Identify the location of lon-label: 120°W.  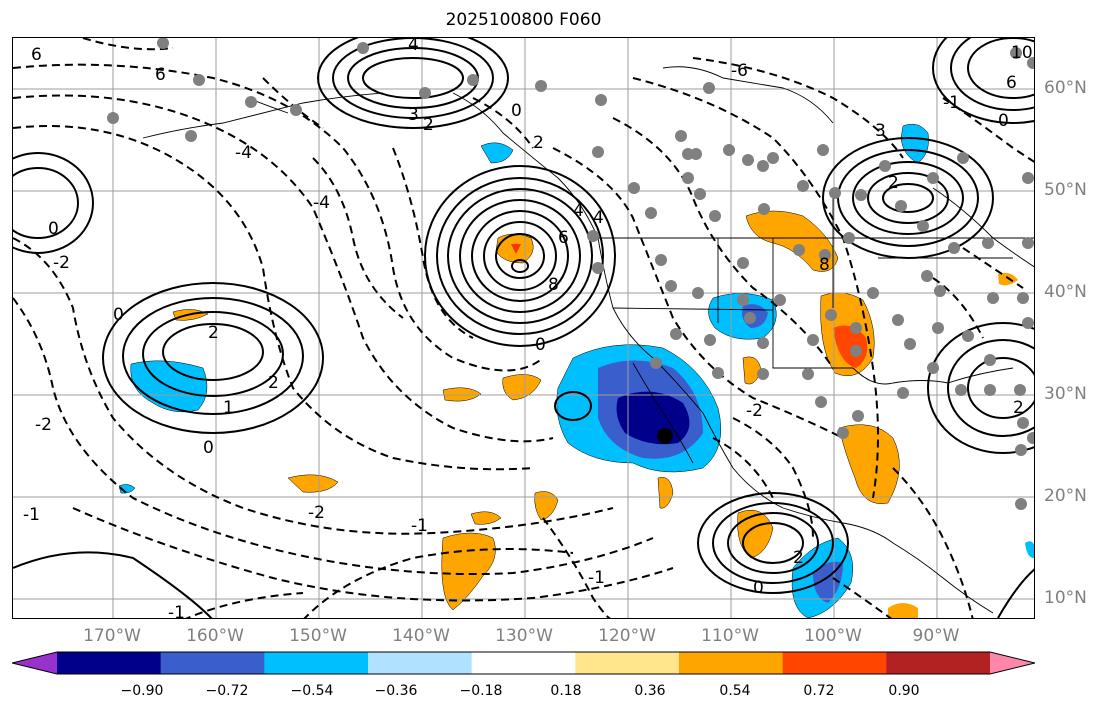
(627, 636).